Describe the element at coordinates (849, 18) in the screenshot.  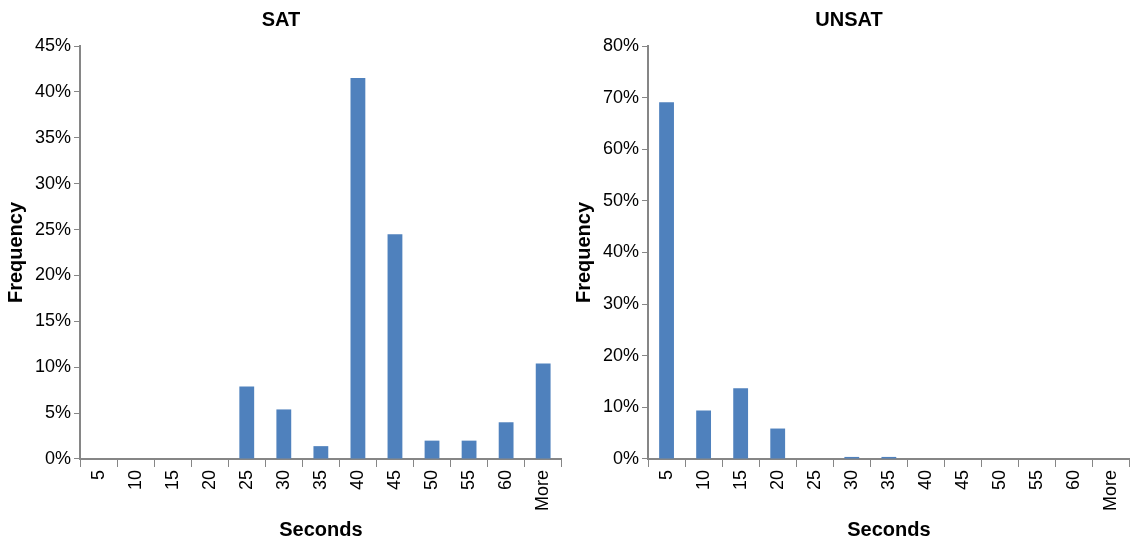
I see `chart-title: UNSAT` at that location.